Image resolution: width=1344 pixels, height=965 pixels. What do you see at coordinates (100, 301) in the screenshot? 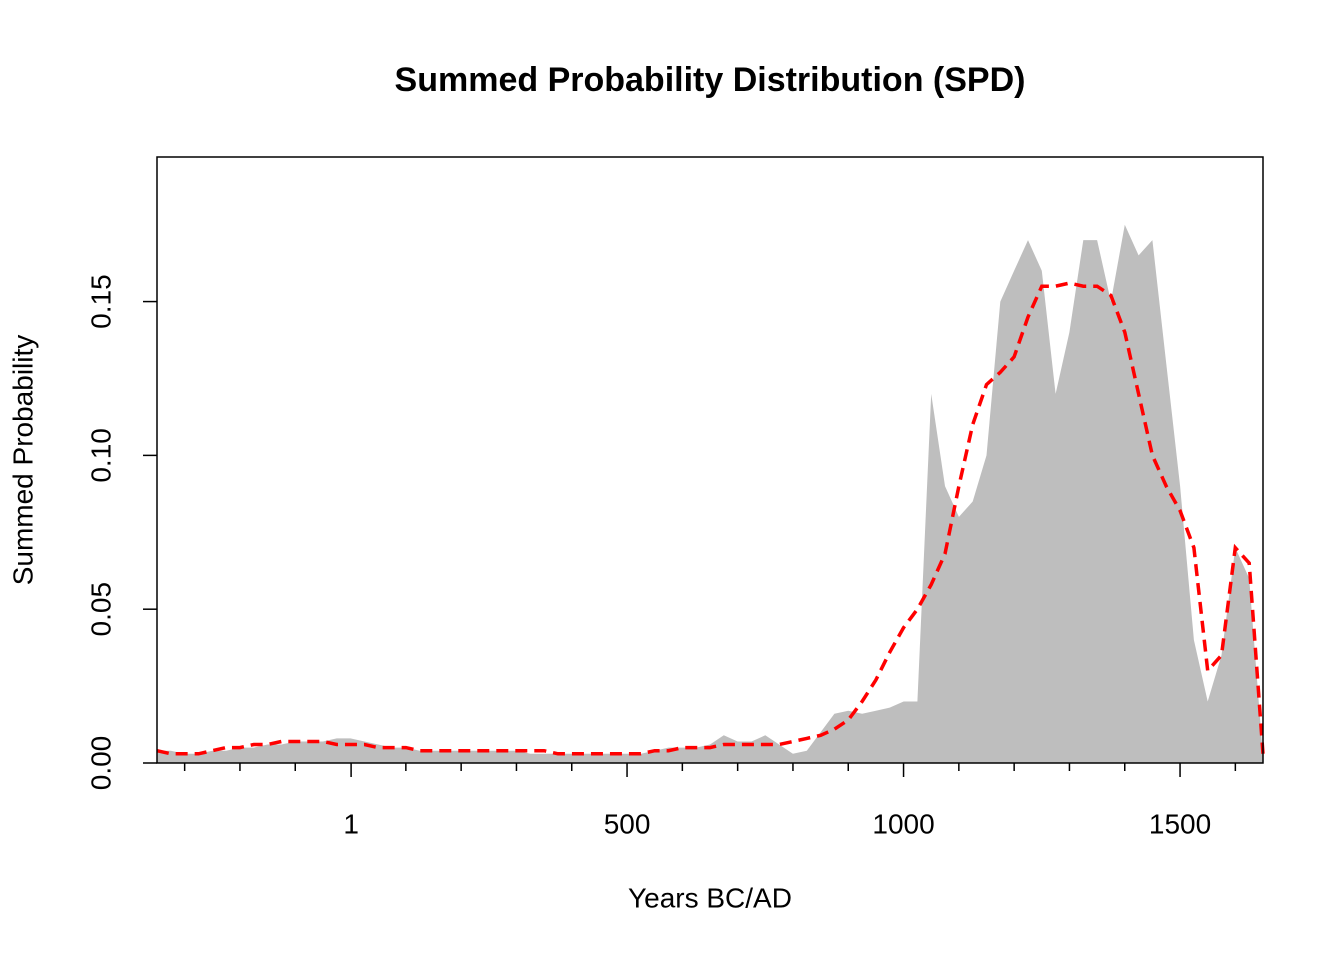
I see `y-tick-label: 0.15` at bounding box center [100, 301].